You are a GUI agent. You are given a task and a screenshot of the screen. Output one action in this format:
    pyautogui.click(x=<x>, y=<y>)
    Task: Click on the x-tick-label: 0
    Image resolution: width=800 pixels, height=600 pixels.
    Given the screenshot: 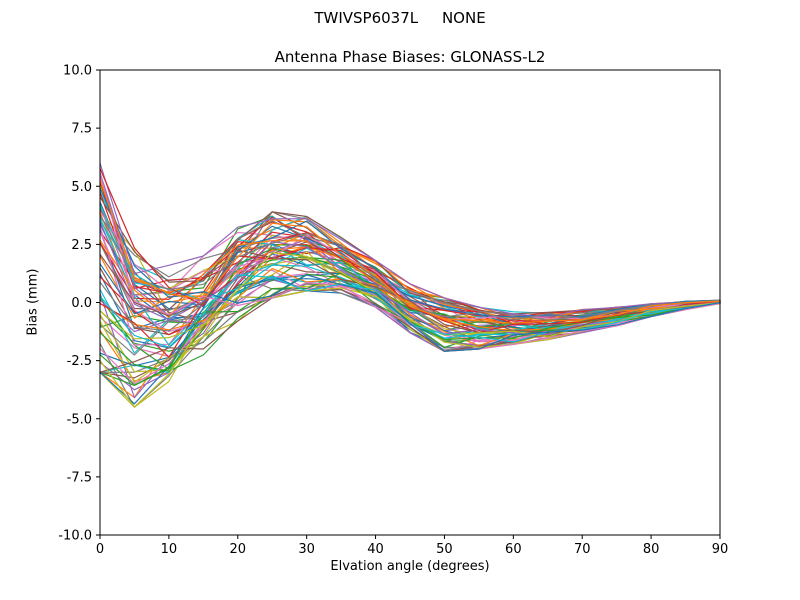 What is the action you would take?
    pyautogui.click(x=100, y=549)
    